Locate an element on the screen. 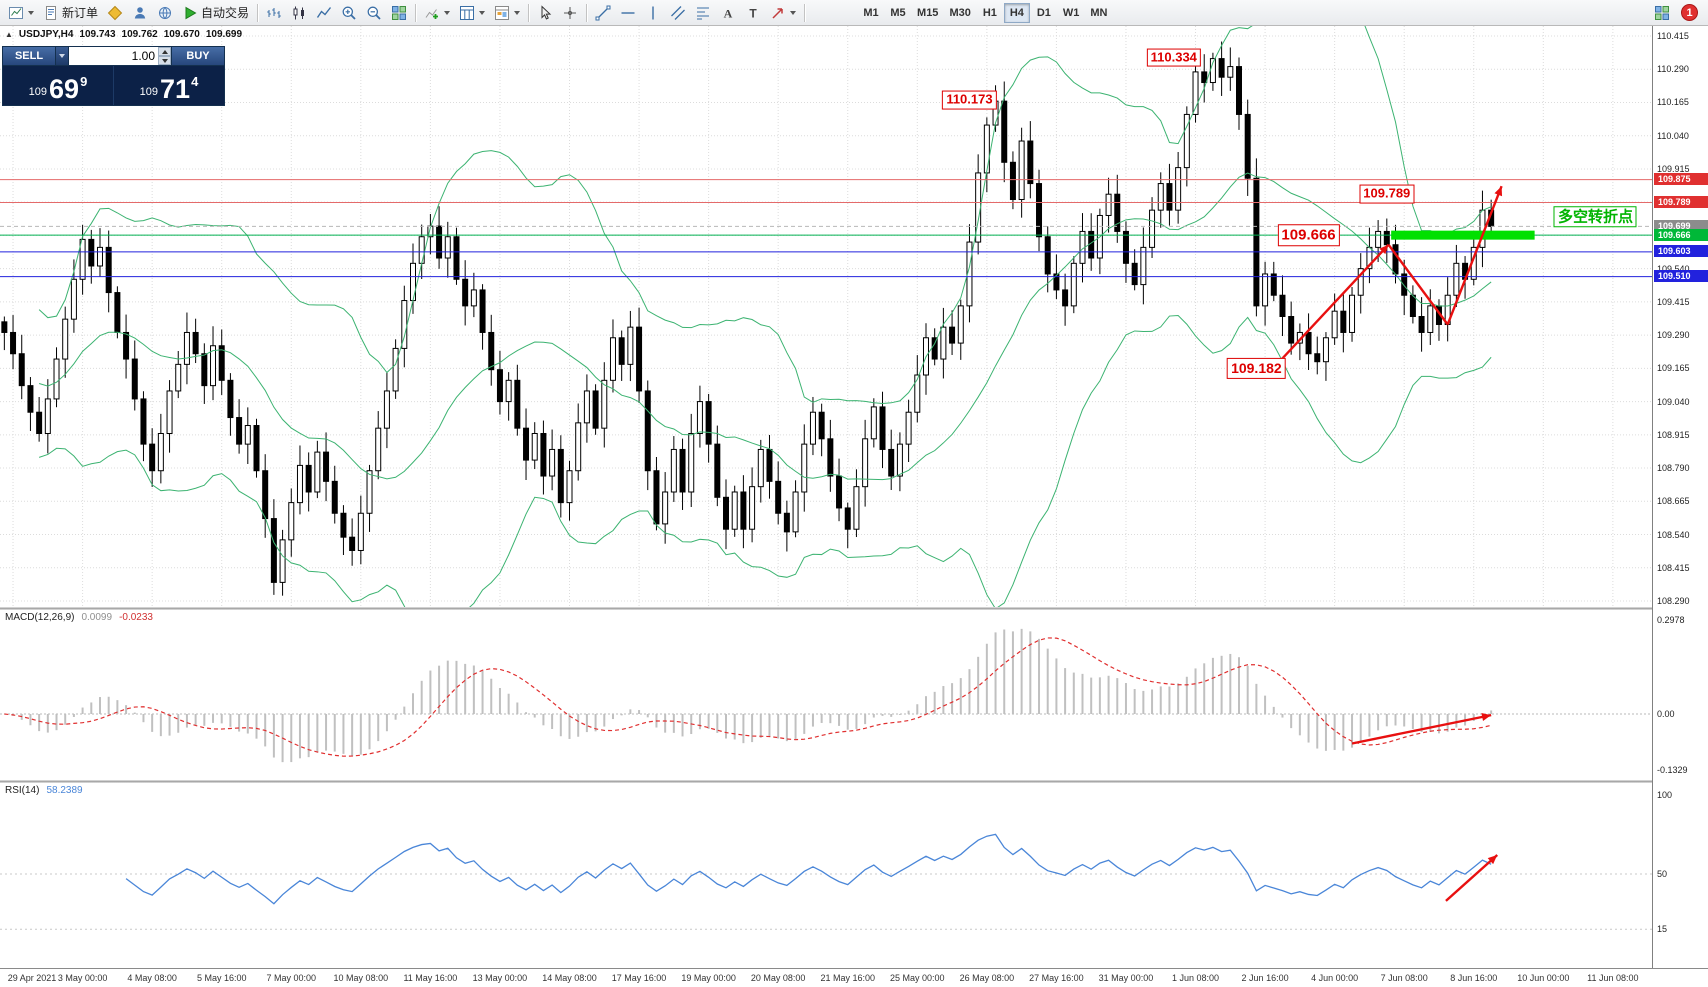 Image resolution: width=1708 pixels, height=987 pixels. timeframe-d1-button: D1 is located at coordinates (1043, 12).